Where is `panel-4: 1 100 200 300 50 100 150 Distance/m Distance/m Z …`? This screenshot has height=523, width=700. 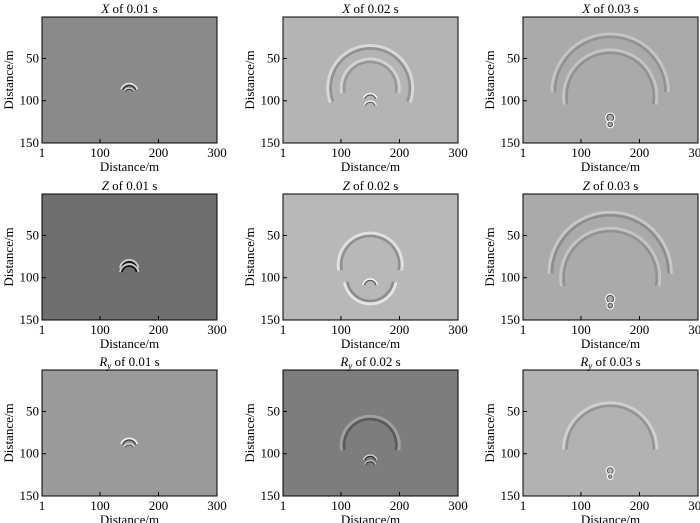
panel-4: 1 100 200 300 50 100 150 Distance/m Distance/m Z … is located at coordinates (114, 264).